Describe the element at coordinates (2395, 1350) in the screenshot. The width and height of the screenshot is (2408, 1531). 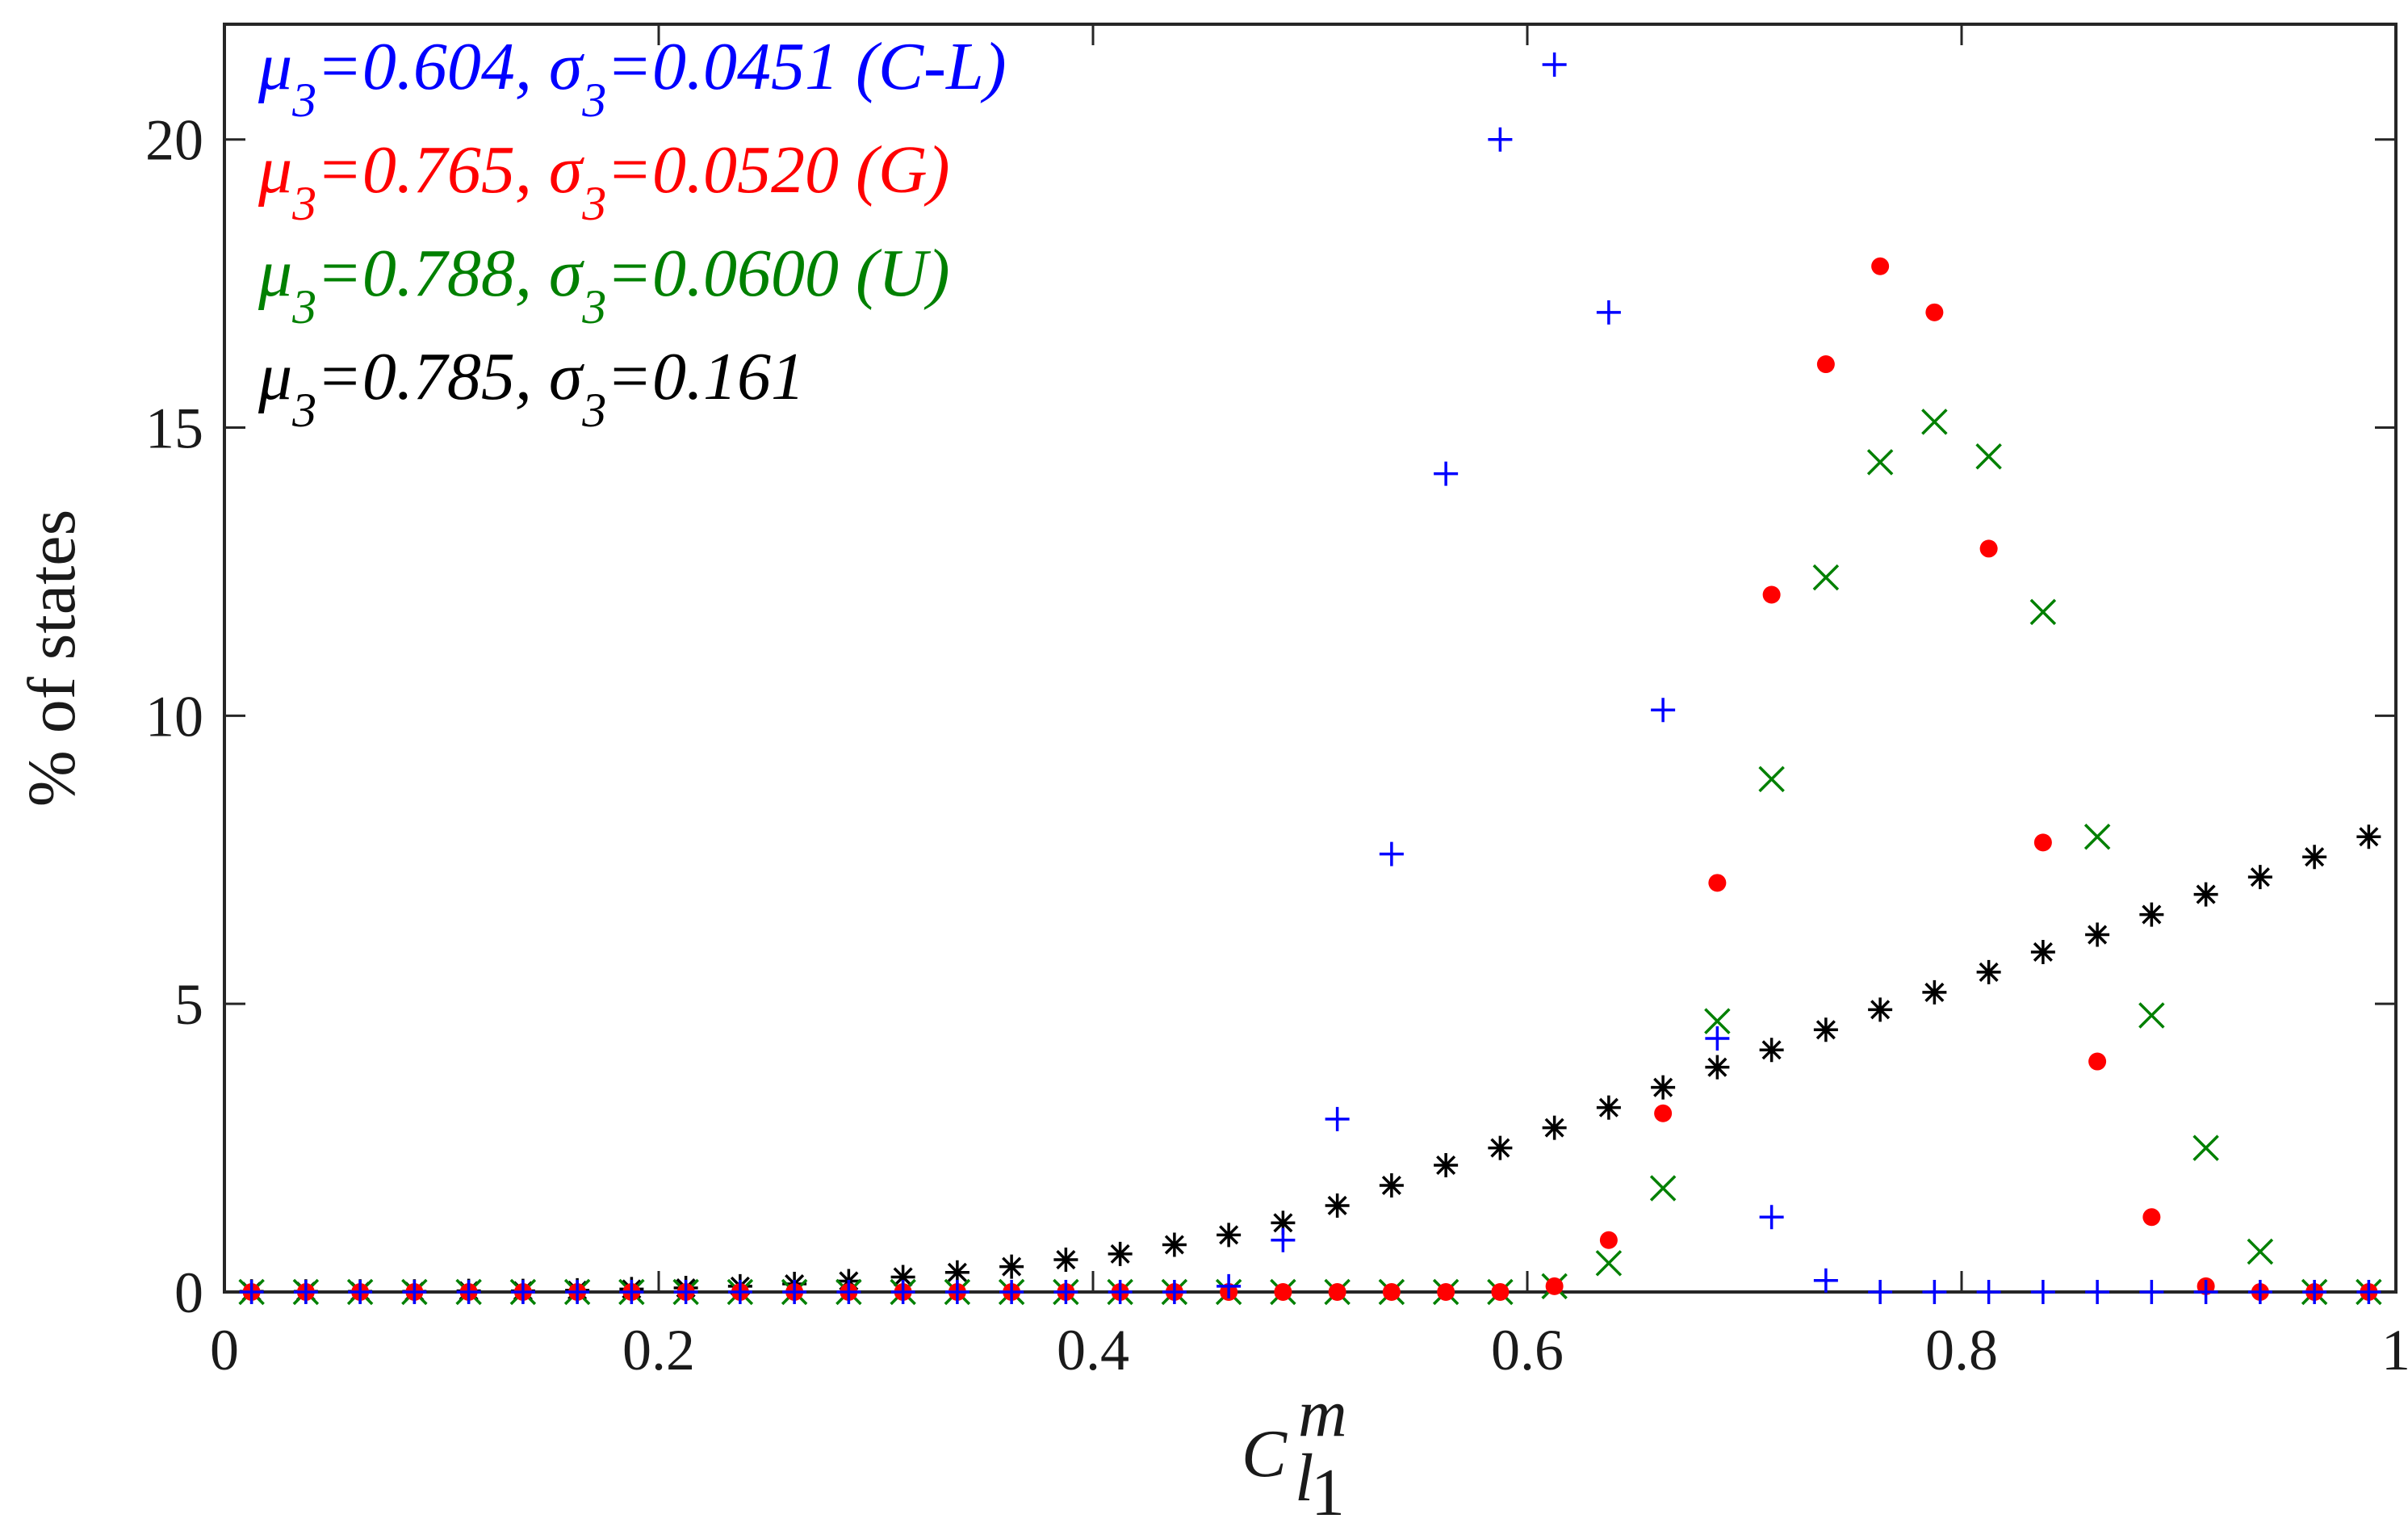
I see `x-tick-label: 1` at that location.